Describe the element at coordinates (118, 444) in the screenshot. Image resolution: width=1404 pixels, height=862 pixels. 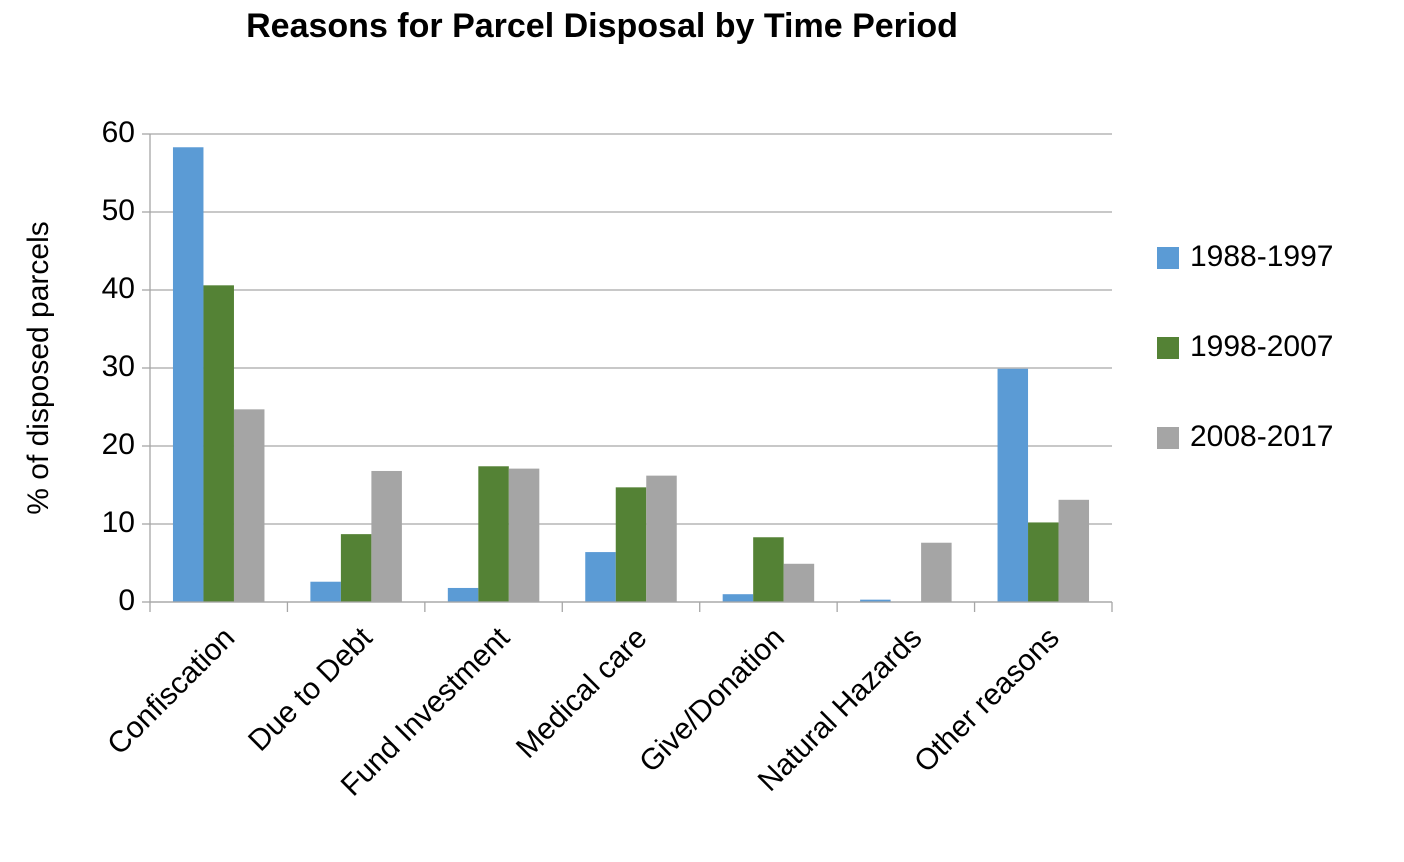
I see `y-tick-label: 20` at that location.